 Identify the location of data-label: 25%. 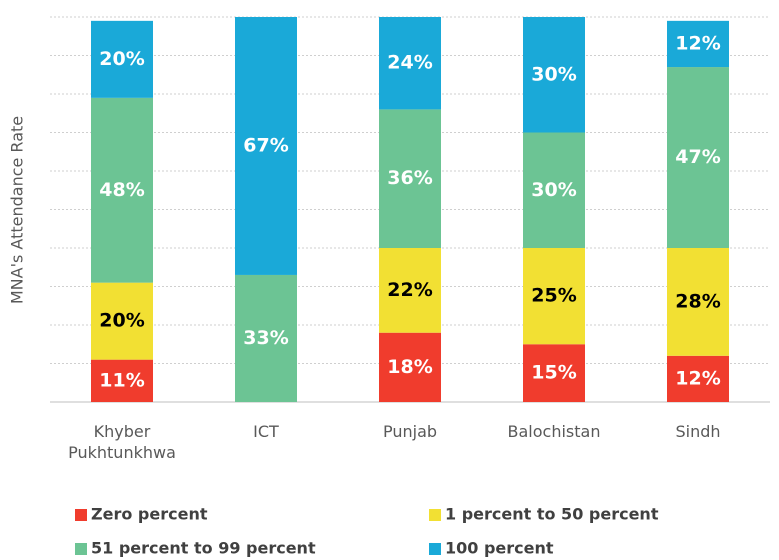
(553, 296).